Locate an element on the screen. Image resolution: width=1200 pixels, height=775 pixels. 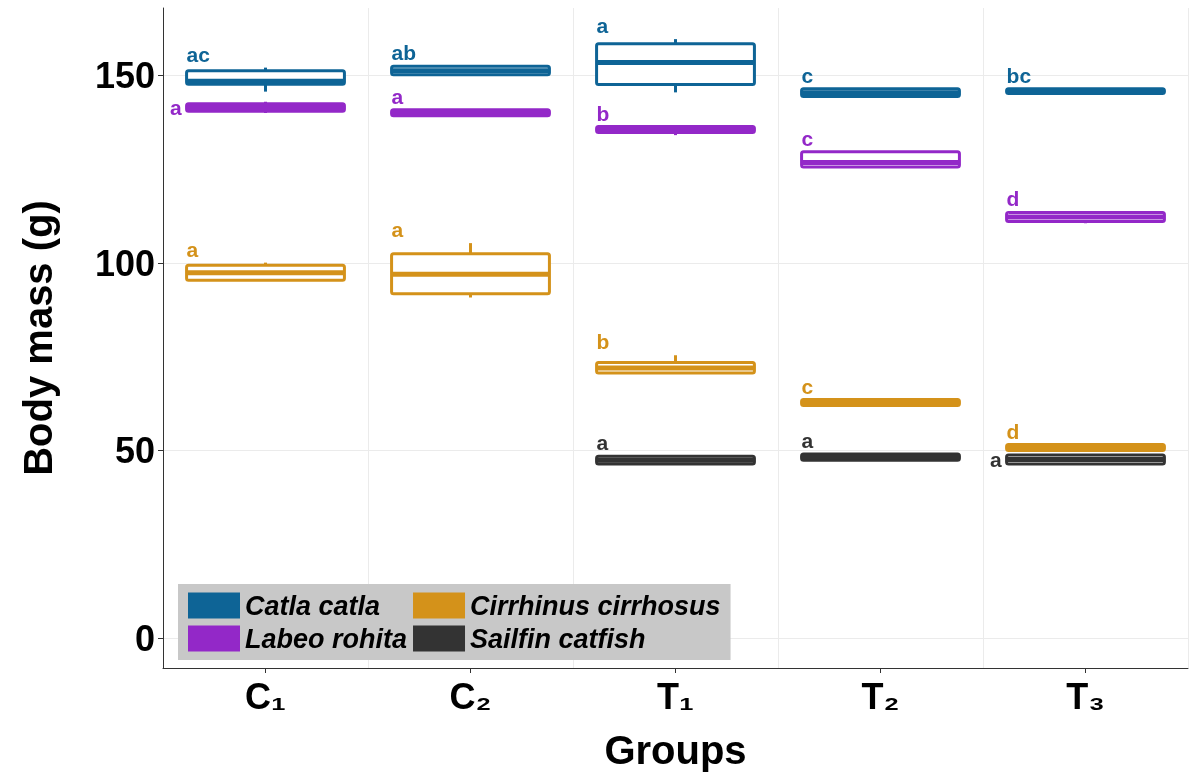
y-tick-label: 150 is located at coordinates (124, 75).